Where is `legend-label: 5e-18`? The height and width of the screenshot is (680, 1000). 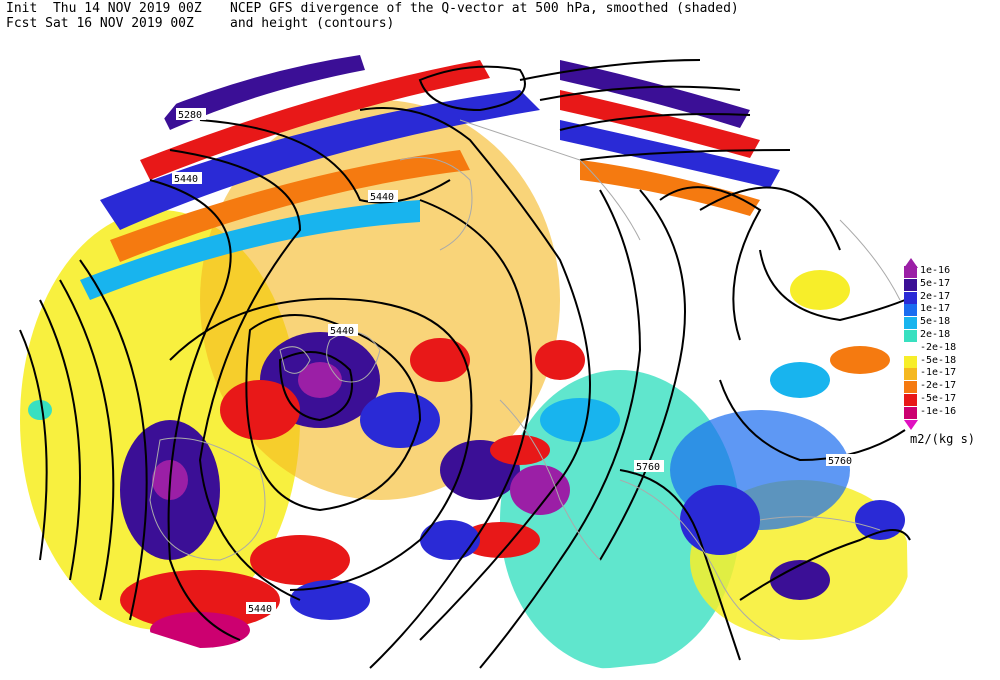
legend-label: 5e-18 is located at coordinates (935, 322).